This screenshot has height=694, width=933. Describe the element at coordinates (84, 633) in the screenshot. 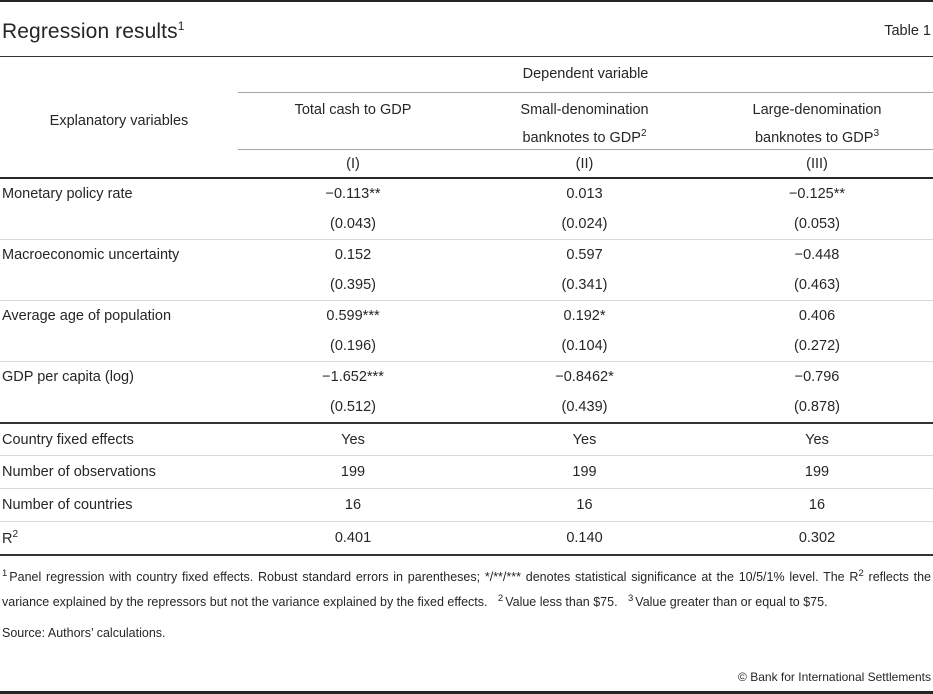

I see `source-text: Source: Authors’ calculations.` at that location.